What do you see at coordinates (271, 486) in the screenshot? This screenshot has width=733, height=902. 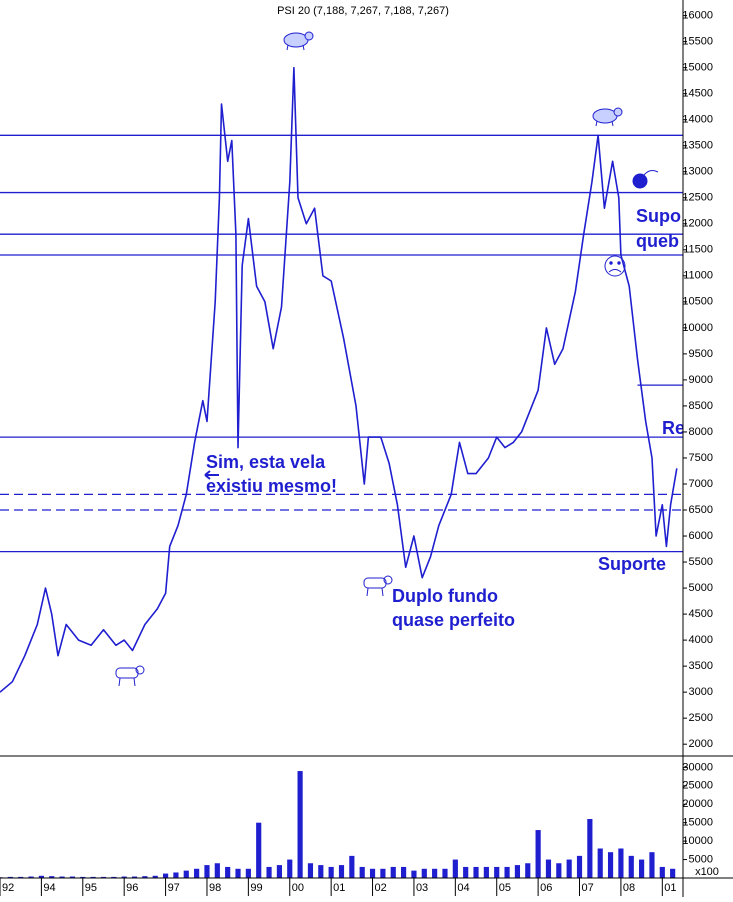 I see `annotation: existiu mesmo!` at bounding box center [271, 486].